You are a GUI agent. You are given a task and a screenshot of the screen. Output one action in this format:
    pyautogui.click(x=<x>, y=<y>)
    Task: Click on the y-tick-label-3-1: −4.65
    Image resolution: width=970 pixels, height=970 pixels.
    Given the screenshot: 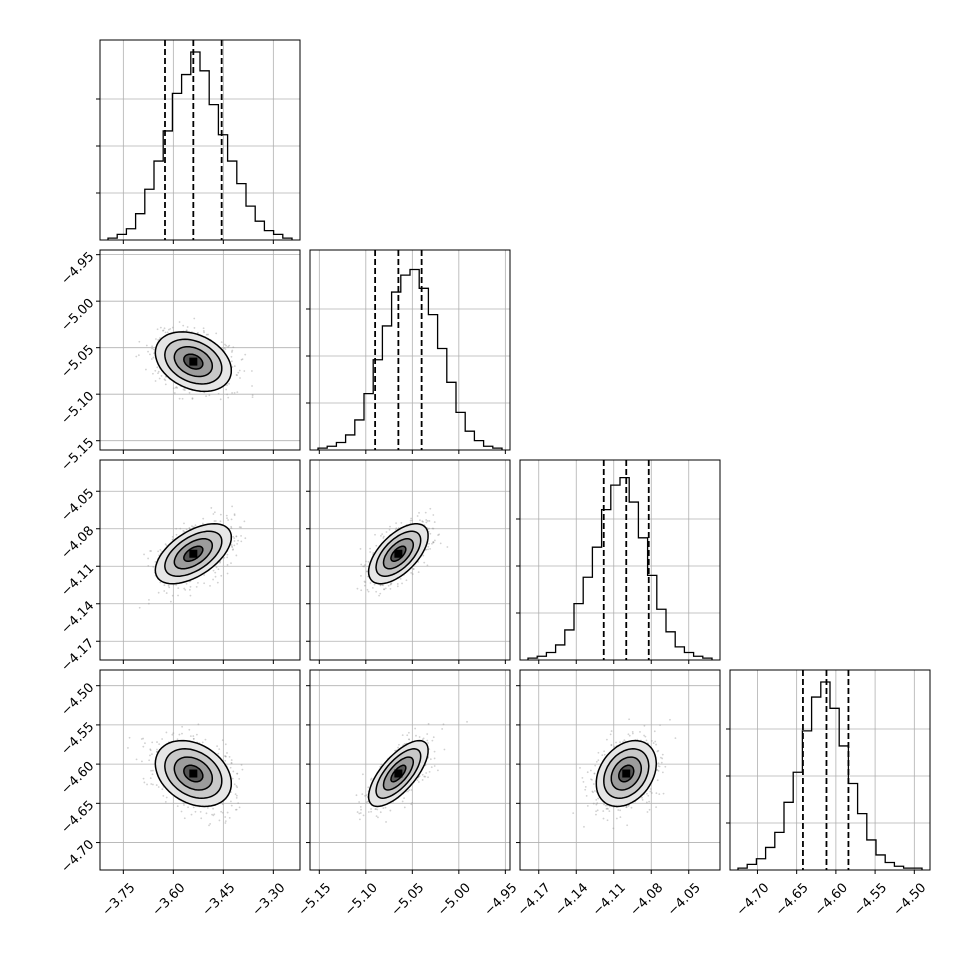 What is the action you would take?
    pyautogui.click(x=78, y=817)
    